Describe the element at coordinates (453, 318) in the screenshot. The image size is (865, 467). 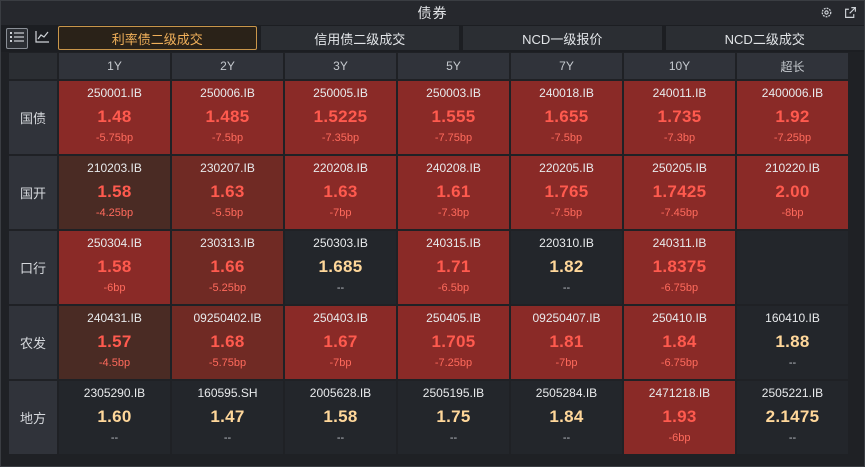
I see `bond-code: 250405.IB` at that location.